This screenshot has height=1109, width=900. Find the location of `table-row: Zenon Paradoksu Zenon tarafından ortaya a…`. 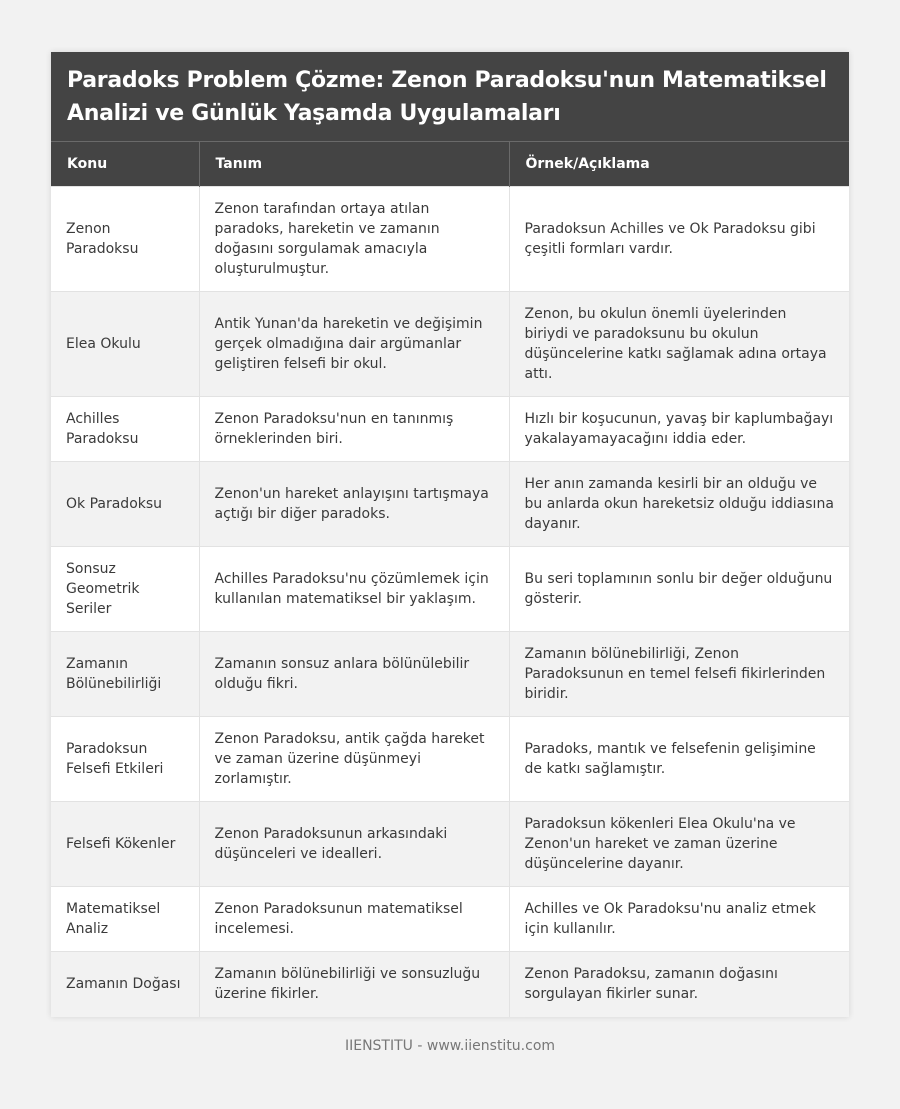

table-row: Zenon Paradoksu Zenon tarafından ortaya a… is located at coordinates (450, 239).